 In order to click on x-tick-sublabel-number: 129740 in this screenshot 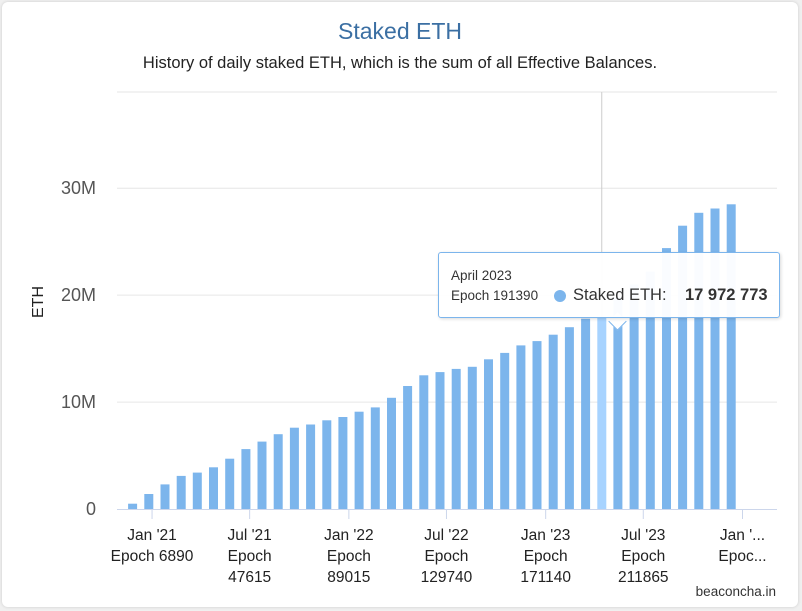, I will do `click(447, 577)`.